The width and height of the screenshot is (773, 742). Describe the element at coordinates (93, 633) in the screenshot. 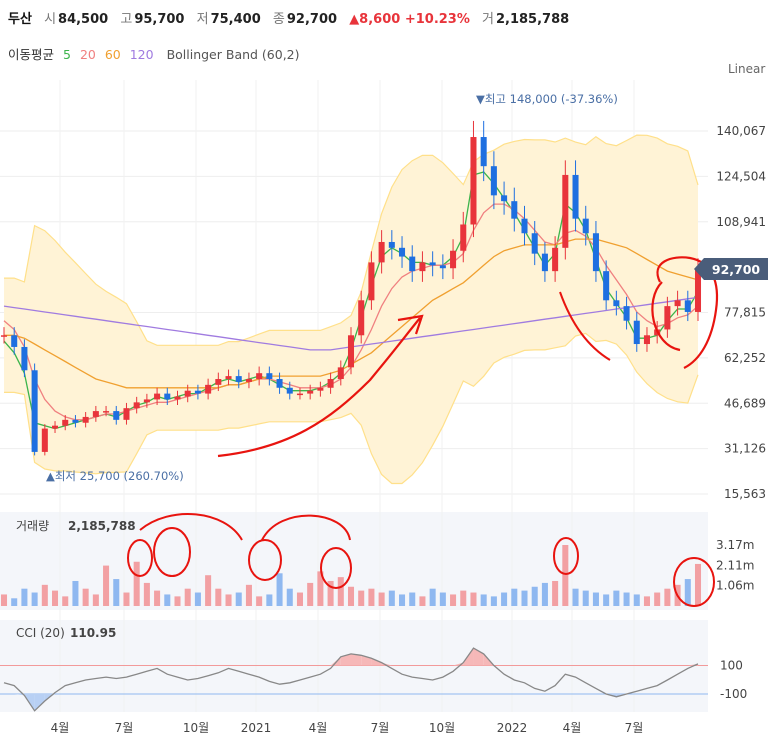

I see `cci-latest: 110.95` at that location.